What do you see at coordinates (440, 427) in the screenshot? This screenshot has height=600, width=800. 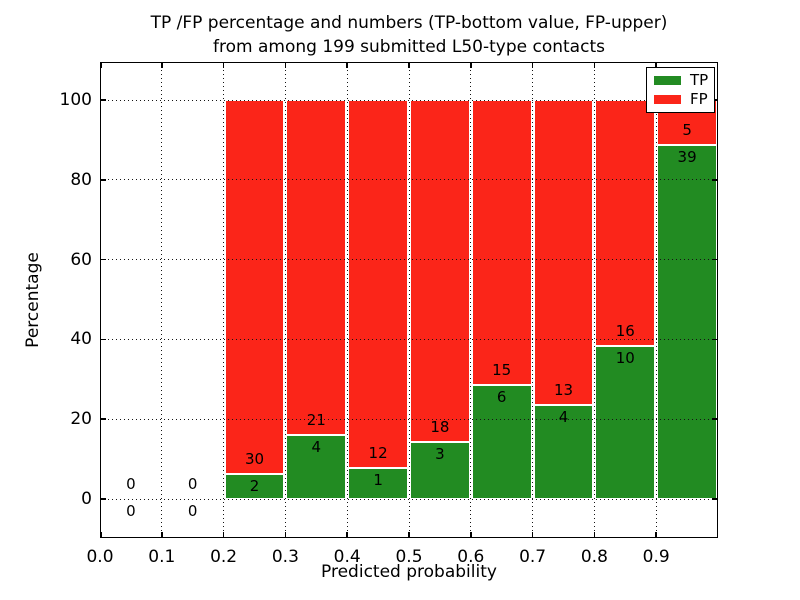 I see `bar-count-label-fp: 18` at bounding box center [440, 427].